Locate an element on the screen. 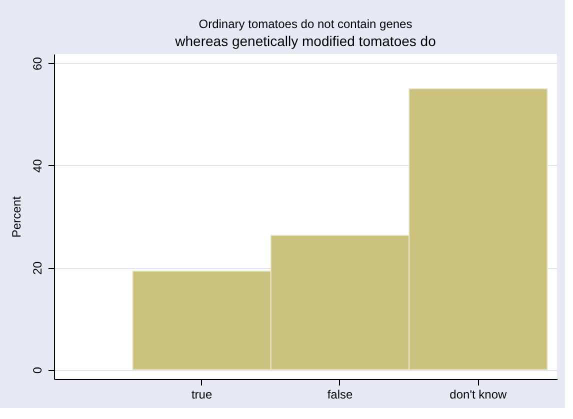 Image resolution: width=573 pixels, height=419 pixels. y-tick-label: 60 is located at coordinates (37, 63).